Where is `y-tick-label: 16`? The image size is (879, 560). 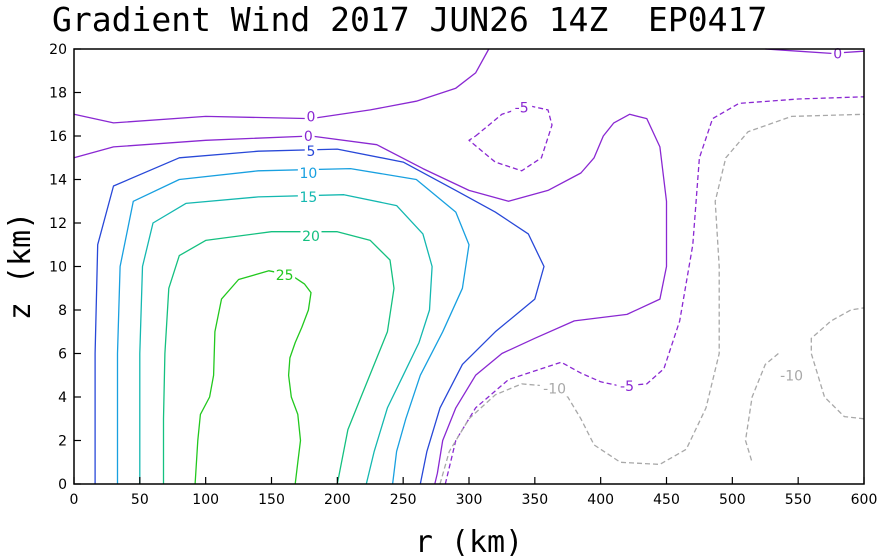 y-tick-label: 16 is located at coordinates (58, 137).